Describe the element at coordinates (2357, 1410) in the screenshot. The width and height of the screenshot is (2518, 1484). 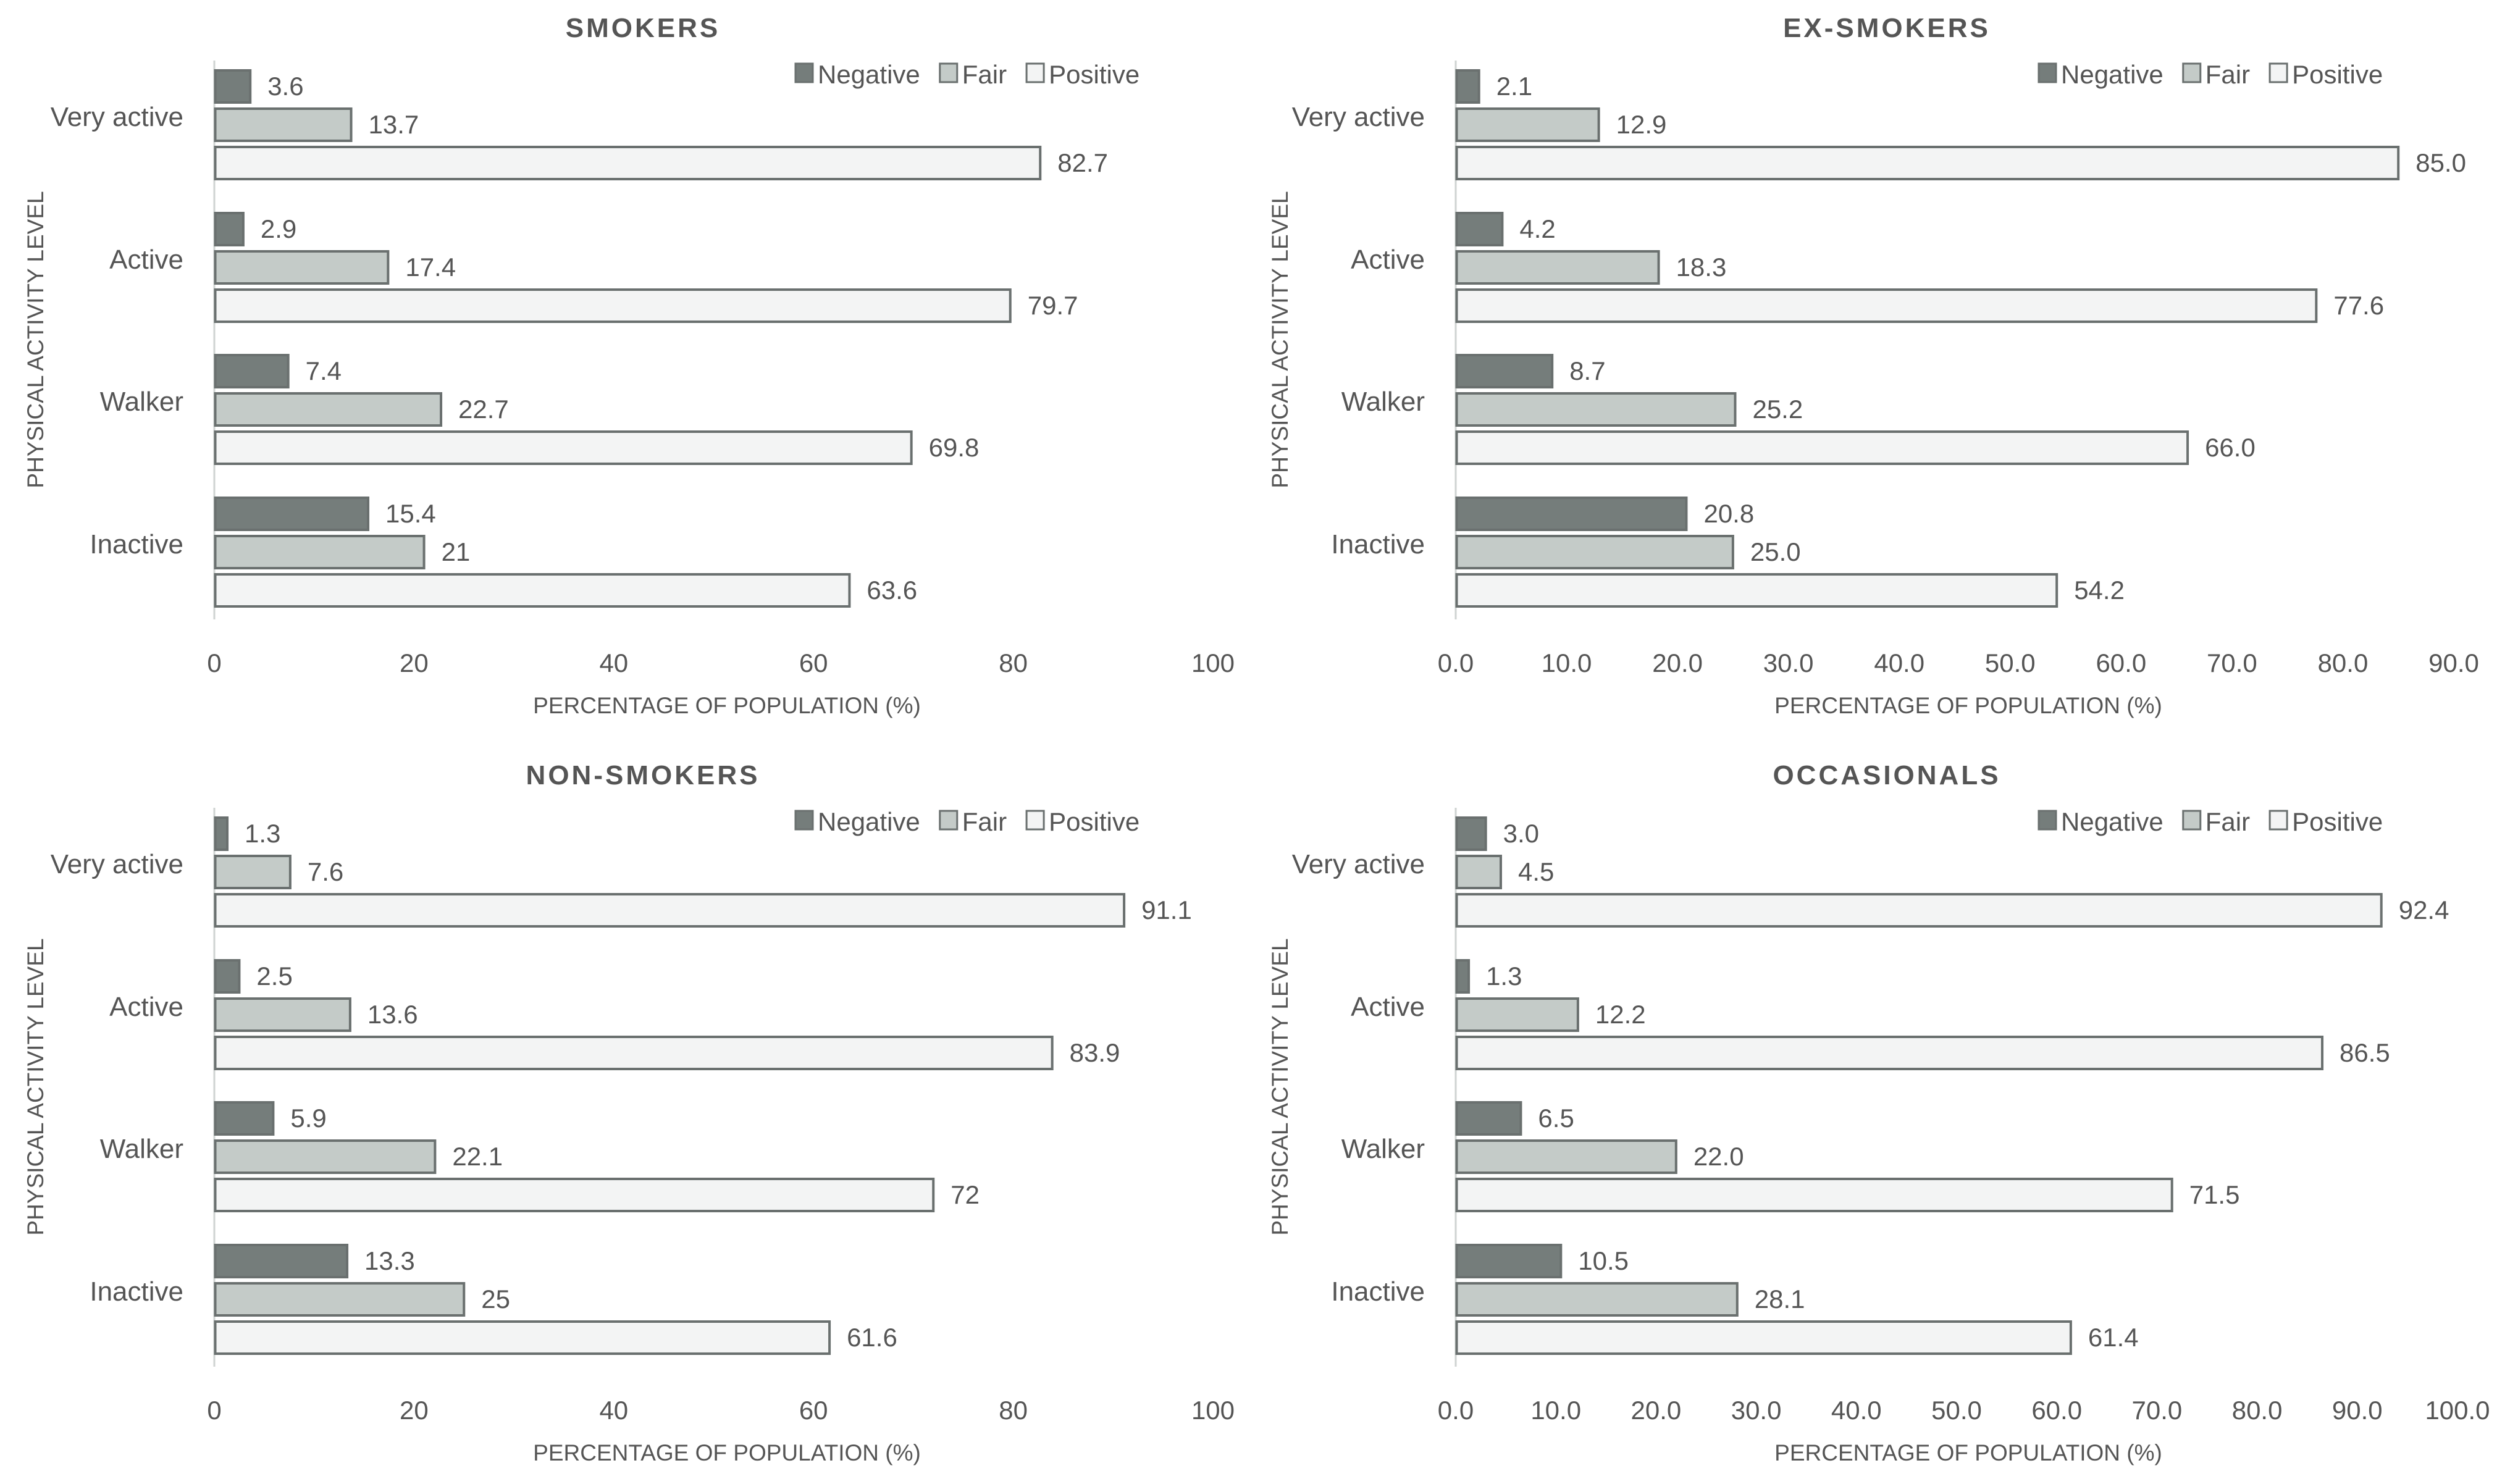
I see `x-tick-label: 90.0` at that location.